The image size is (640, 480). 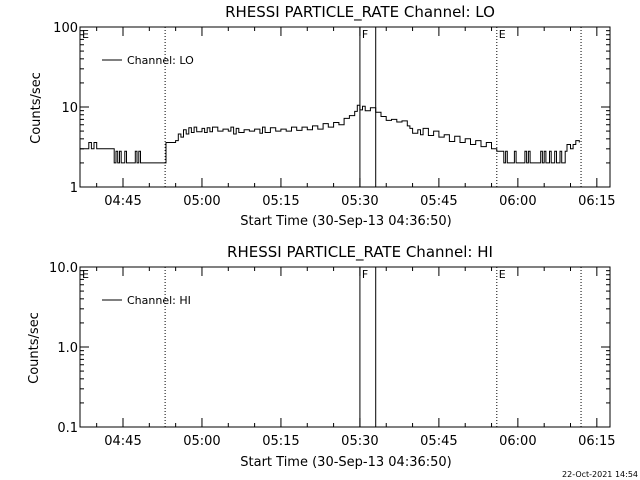 What do you see at coordinates (67, 428) in the screenshot?
I see `y-tick-label: 0.1` at bounding box center [67, 428].